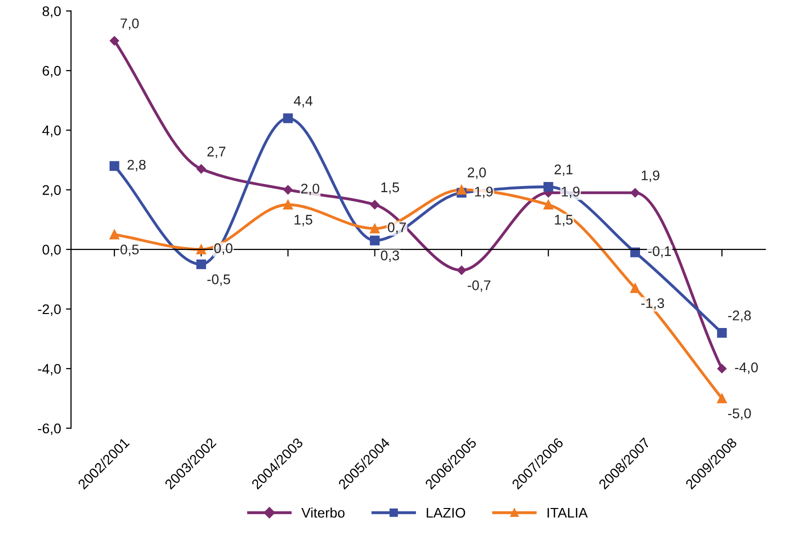 This screenshot has height=549, width=789. What do you see at coordinates (49, 370) in the screenshot?
I see `y-tick-label: -4,0` at bounding box center [49, 370].